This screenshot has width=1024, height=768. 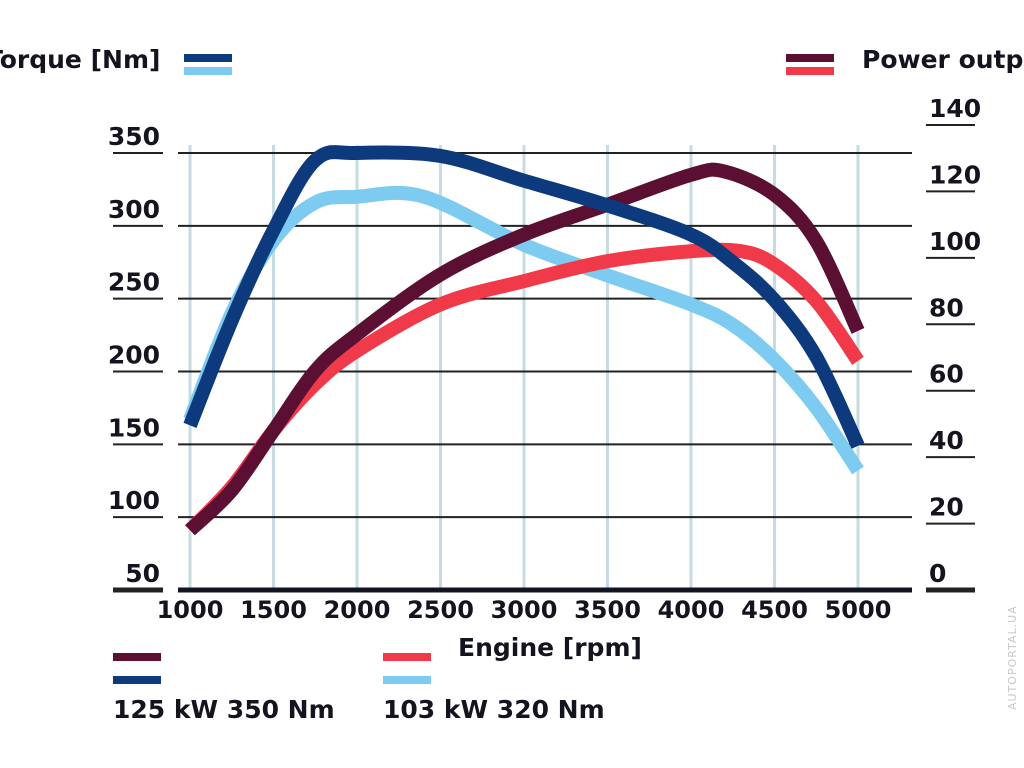 What do you see at coordinates (134, 136) in the screenshot?
I see `left-tick-label: 350` at bounding box center [134, 136].